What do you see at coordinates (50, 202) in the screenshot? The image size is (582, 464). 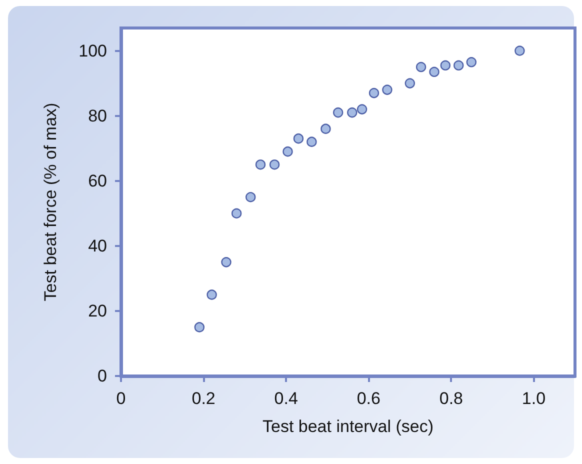 I see `y-axis-title: Test beat force (% of max)` at bounding box center [50, 202].